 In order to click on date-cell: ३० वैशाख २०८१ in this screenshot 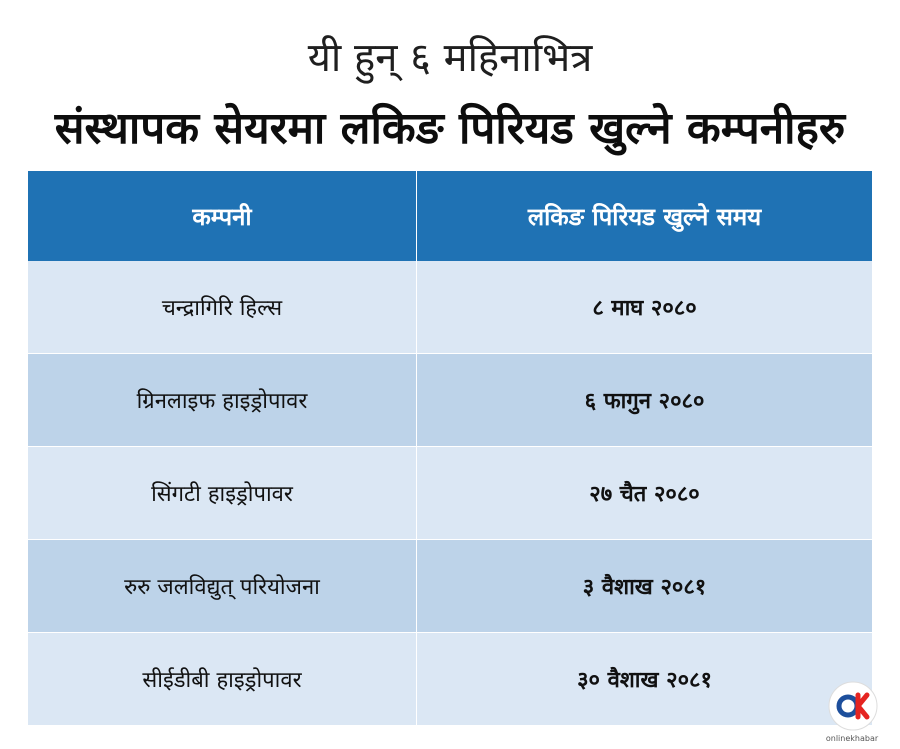, I will do `click(644, 680)`.